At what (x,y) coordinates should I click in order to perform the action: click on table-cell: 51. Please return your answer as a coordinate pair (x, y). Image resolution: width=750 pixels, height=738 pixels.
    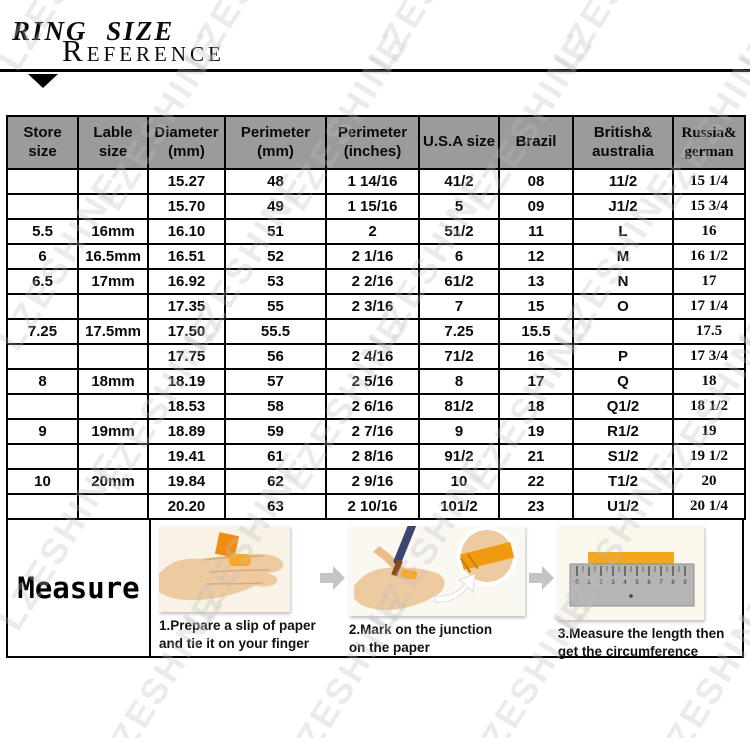
    Looking at the image, I should click on (275, 231).